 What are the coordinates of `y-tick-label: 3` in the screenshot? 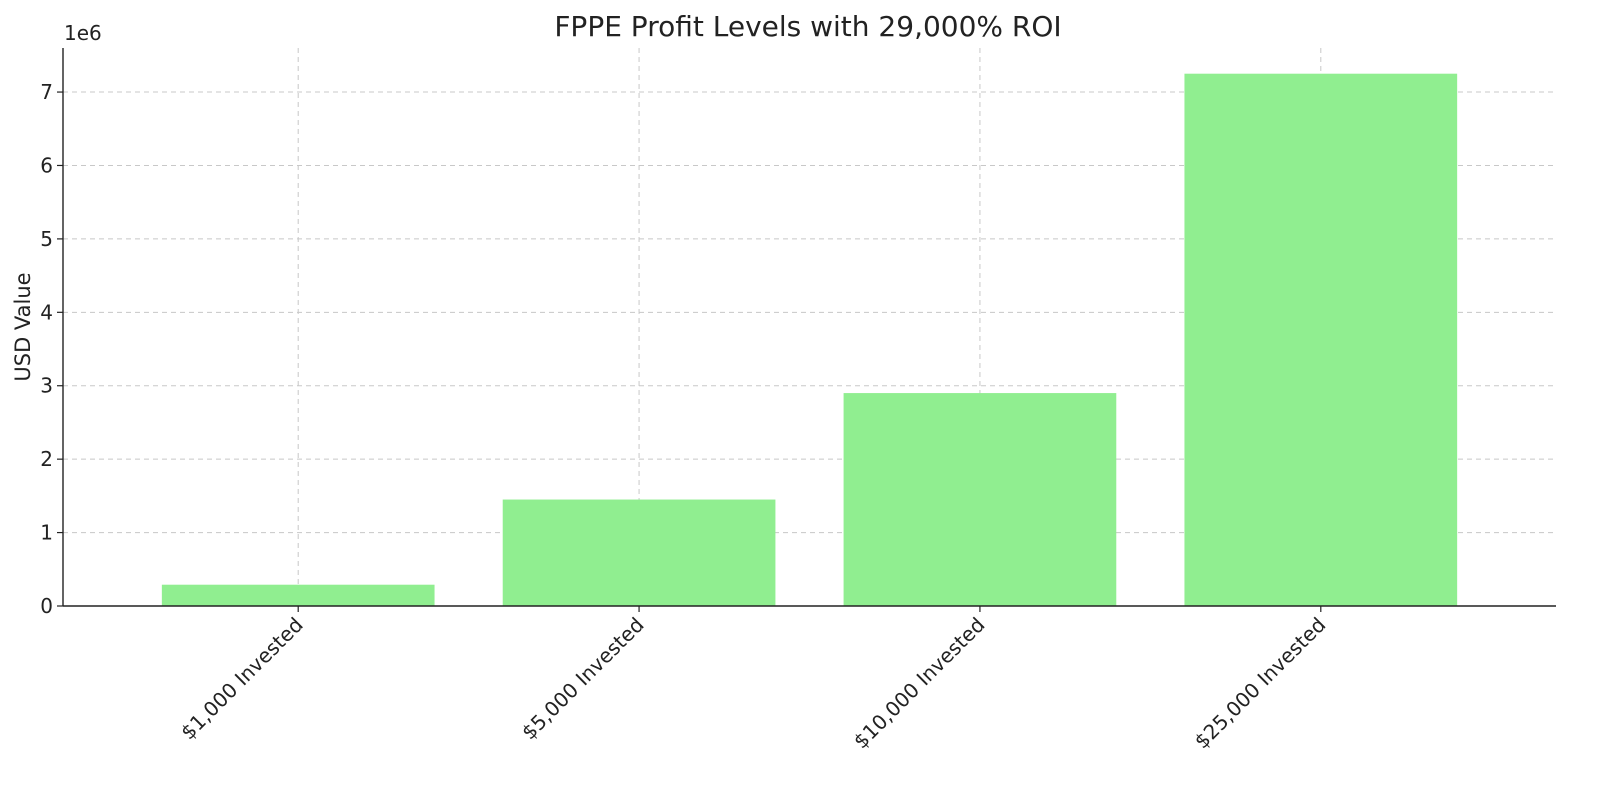 It's located at (46, 386).